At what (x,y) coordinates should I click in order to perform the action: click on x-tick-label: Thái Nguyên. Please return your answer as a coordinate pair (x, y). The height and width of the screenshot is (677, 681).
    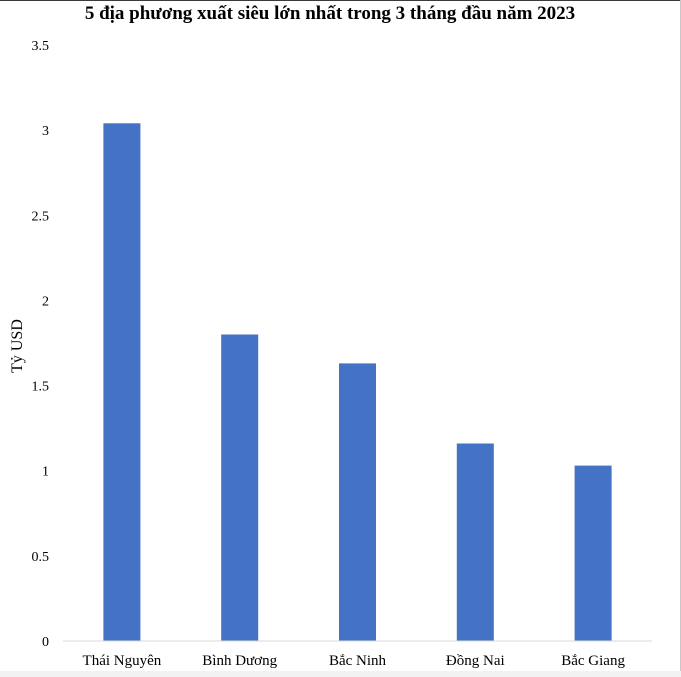
    Looking at the image, I should click on (122, 661).